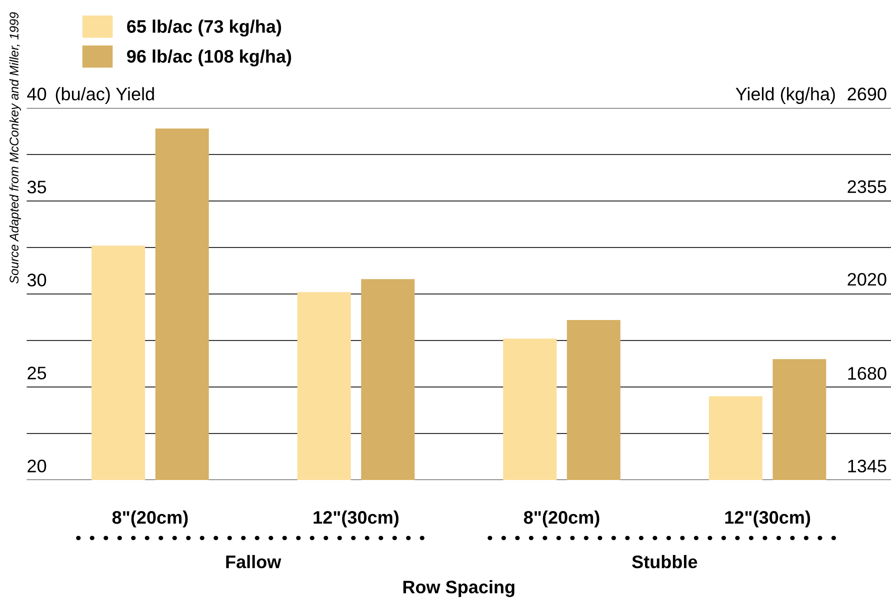 The height and width of the screenshot is (600, 891). Describe the element at coordinates (254, 561) in the screenshot. I see `text: Fallow` at that location.